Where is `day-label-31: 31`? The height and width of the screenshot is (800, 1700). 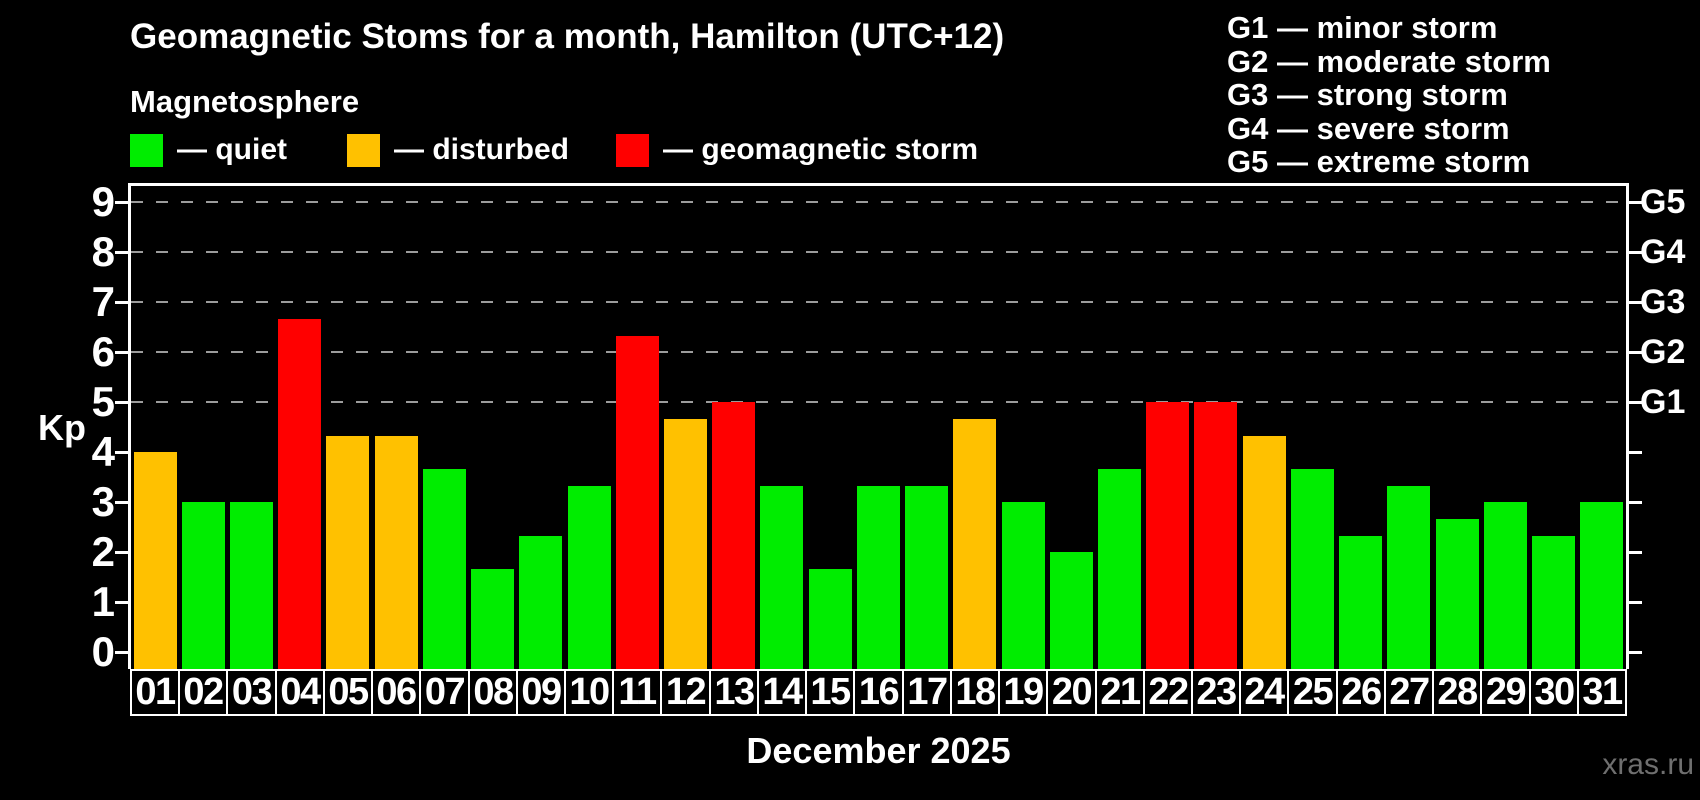 day-label-31: 31 is located at coordinates (1602, 692).